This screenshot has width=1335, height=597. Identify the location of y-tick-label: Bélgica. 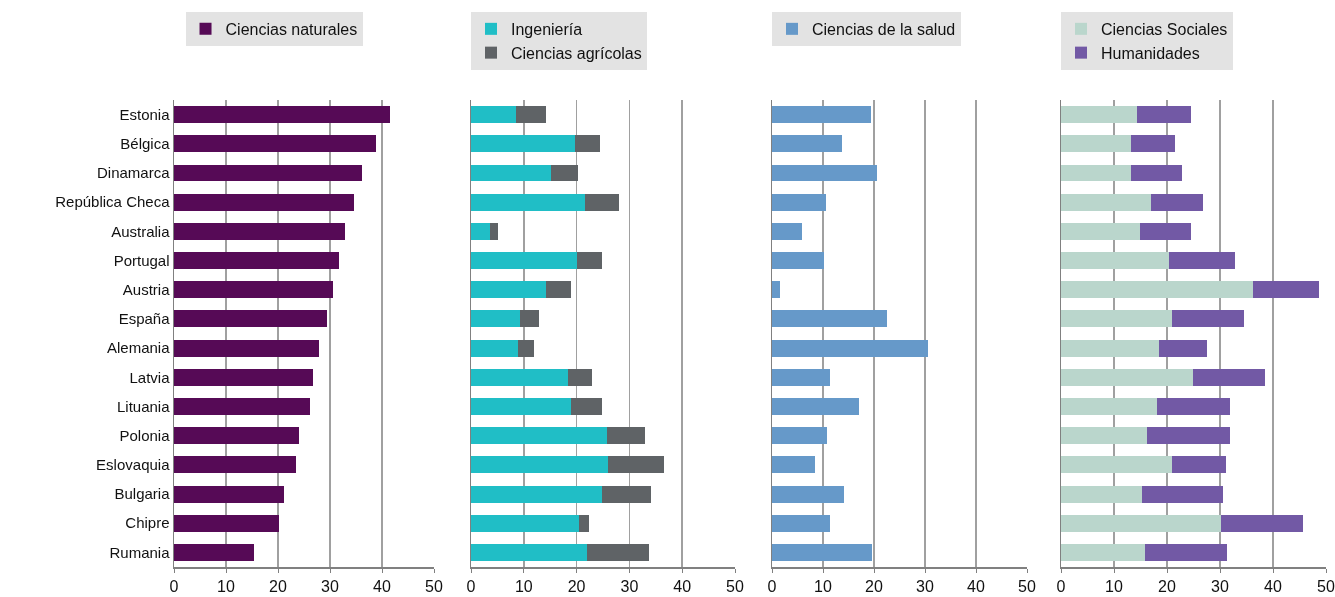
(145, 144).